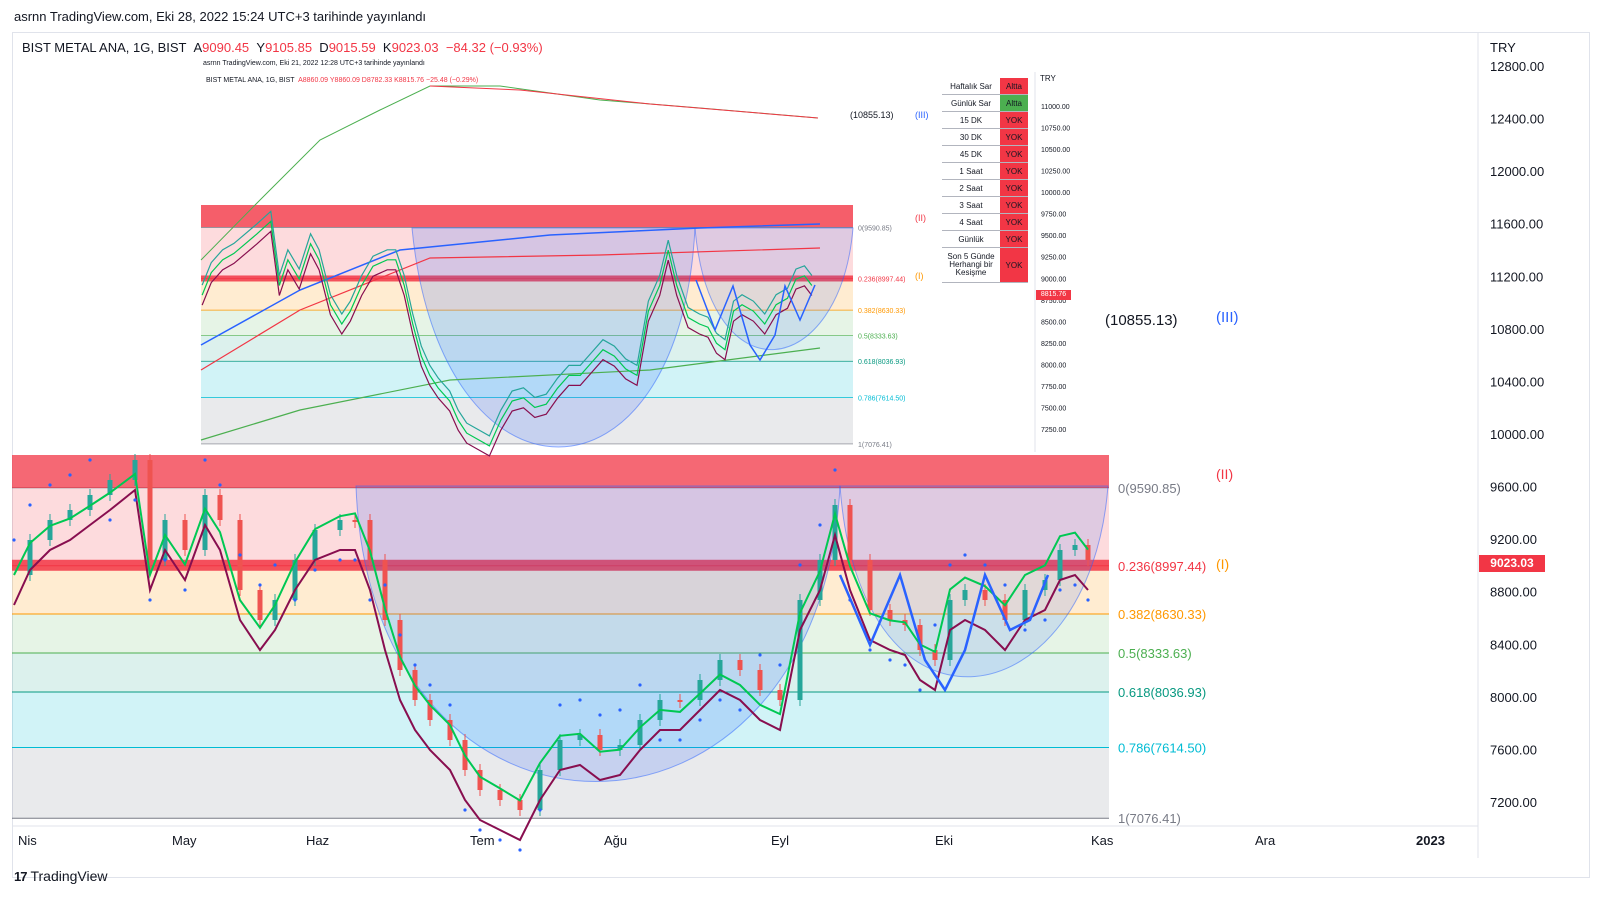  Describe the element at coordinates (1223, 564) in the screenshot. I see `level-i-tag: (I)` at that location.